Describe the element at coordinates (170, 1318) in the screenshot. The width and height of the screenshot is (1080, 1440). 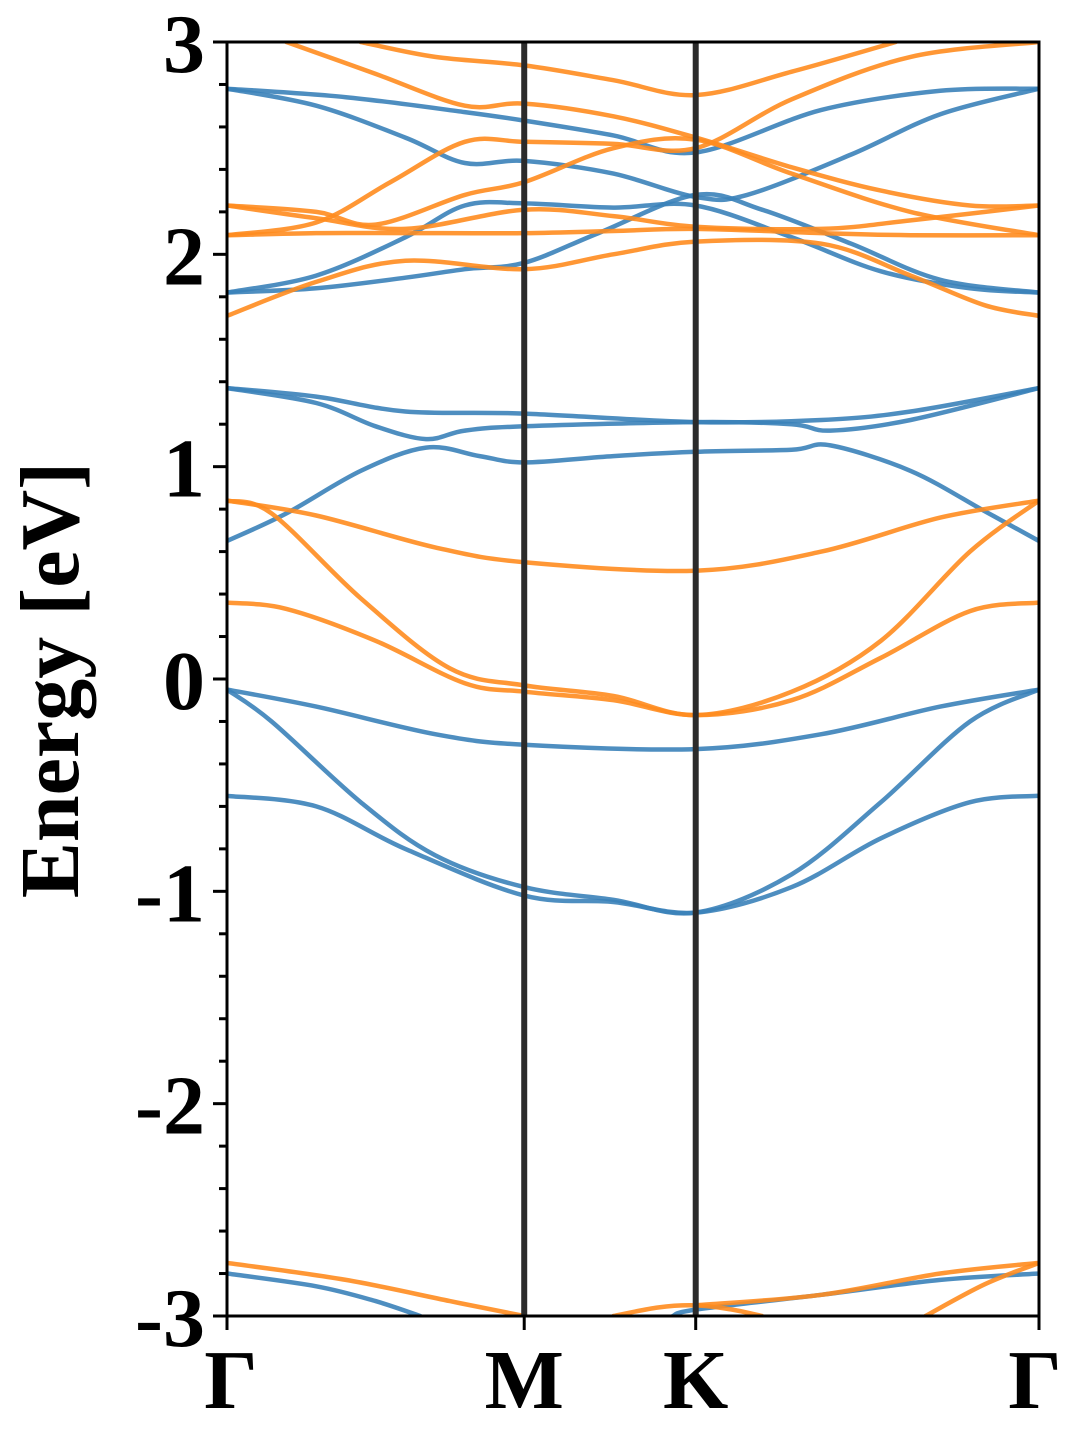
I see `y-tick-label: -3` at that location.